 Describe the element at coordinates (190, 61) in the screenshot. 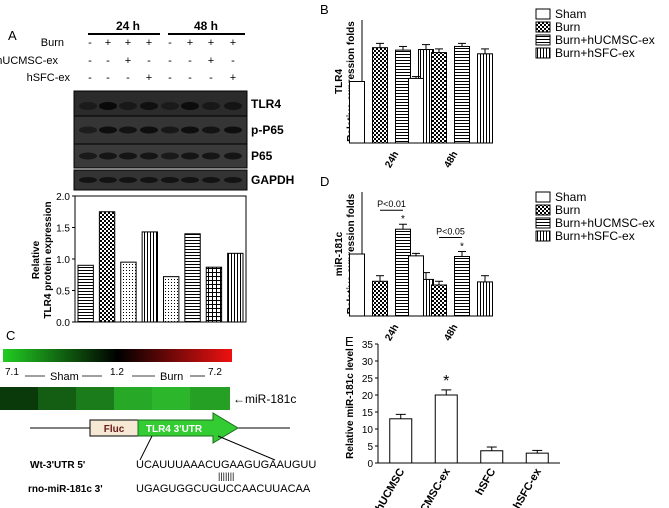

I see `mark-r1-c5: -` at that location.